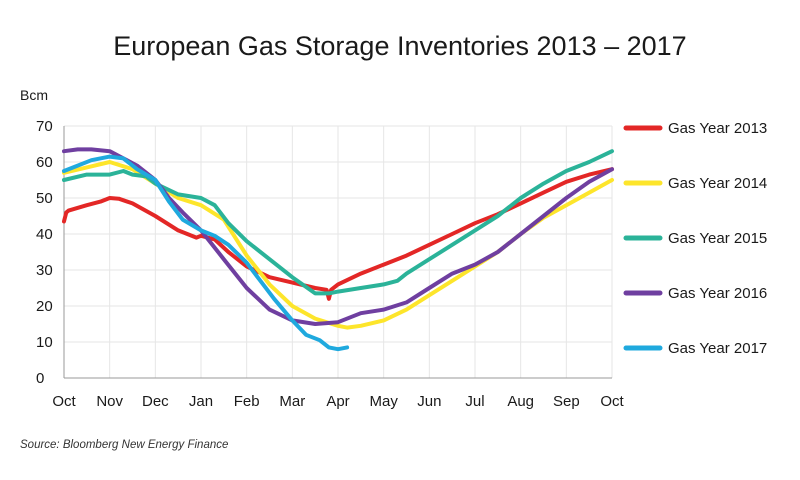 Image resolution: width=800 pixels, height=480 pixels. Describe the element at coordinates (109, 401) in the screenshot. I see `x-tick-label: Nov` at that location.